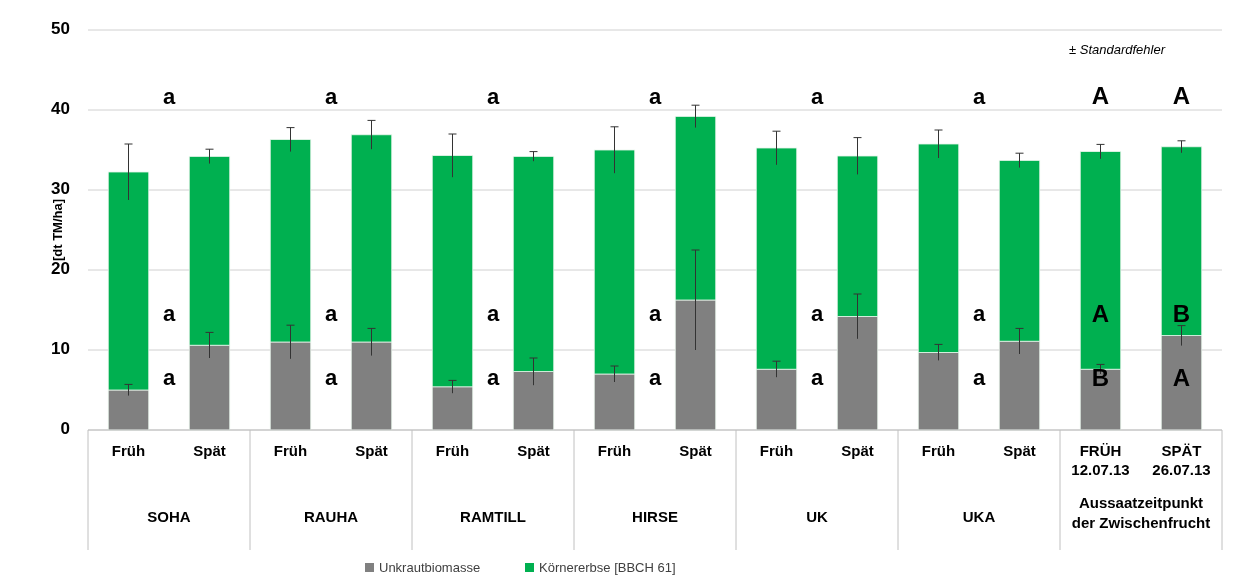 This screenshot has width=1235, height=582. I want to click on annotation: ± Standardfehler, so click(1117, 49).